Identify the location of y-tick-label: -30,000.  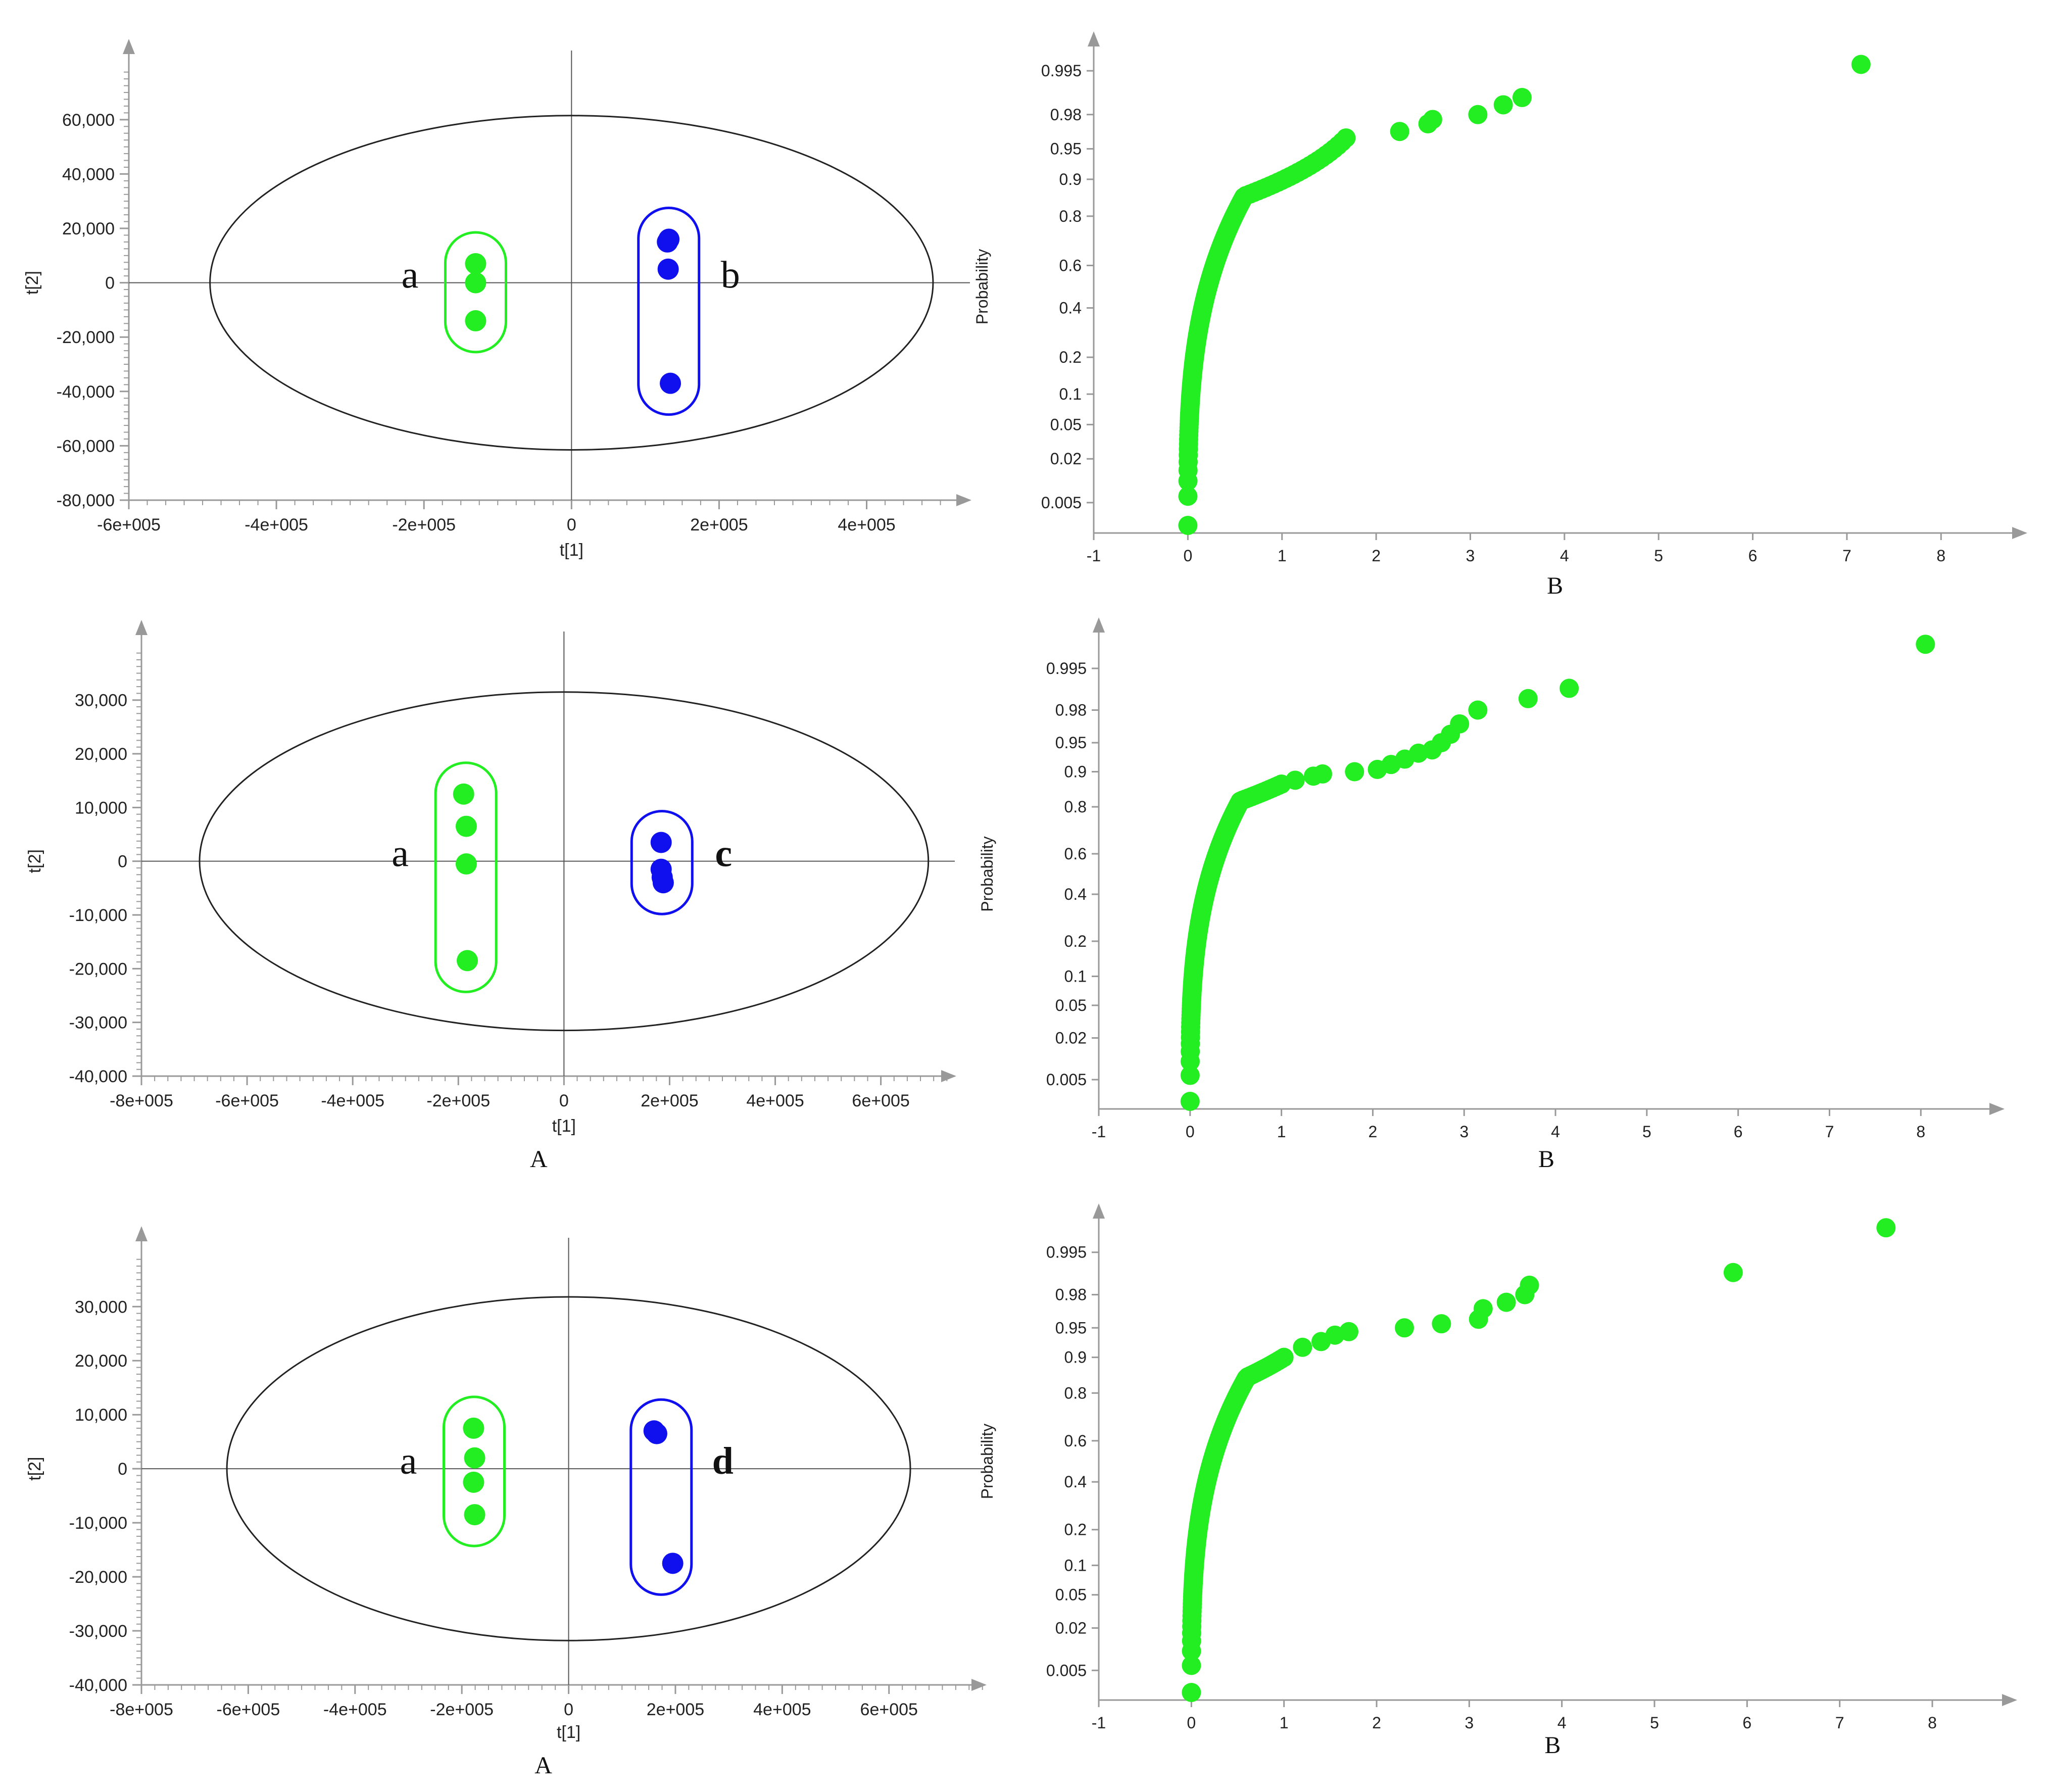
(98, 1632).